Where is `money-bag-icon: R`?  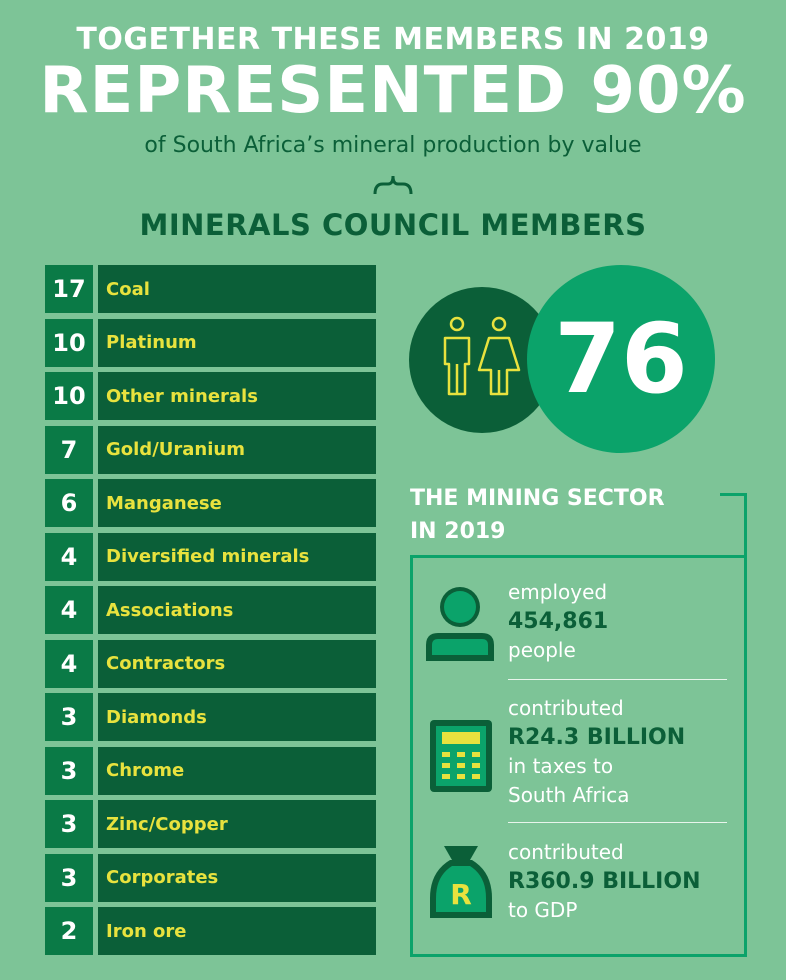 money-bag-icon: R is located at coordinates (461, 882).